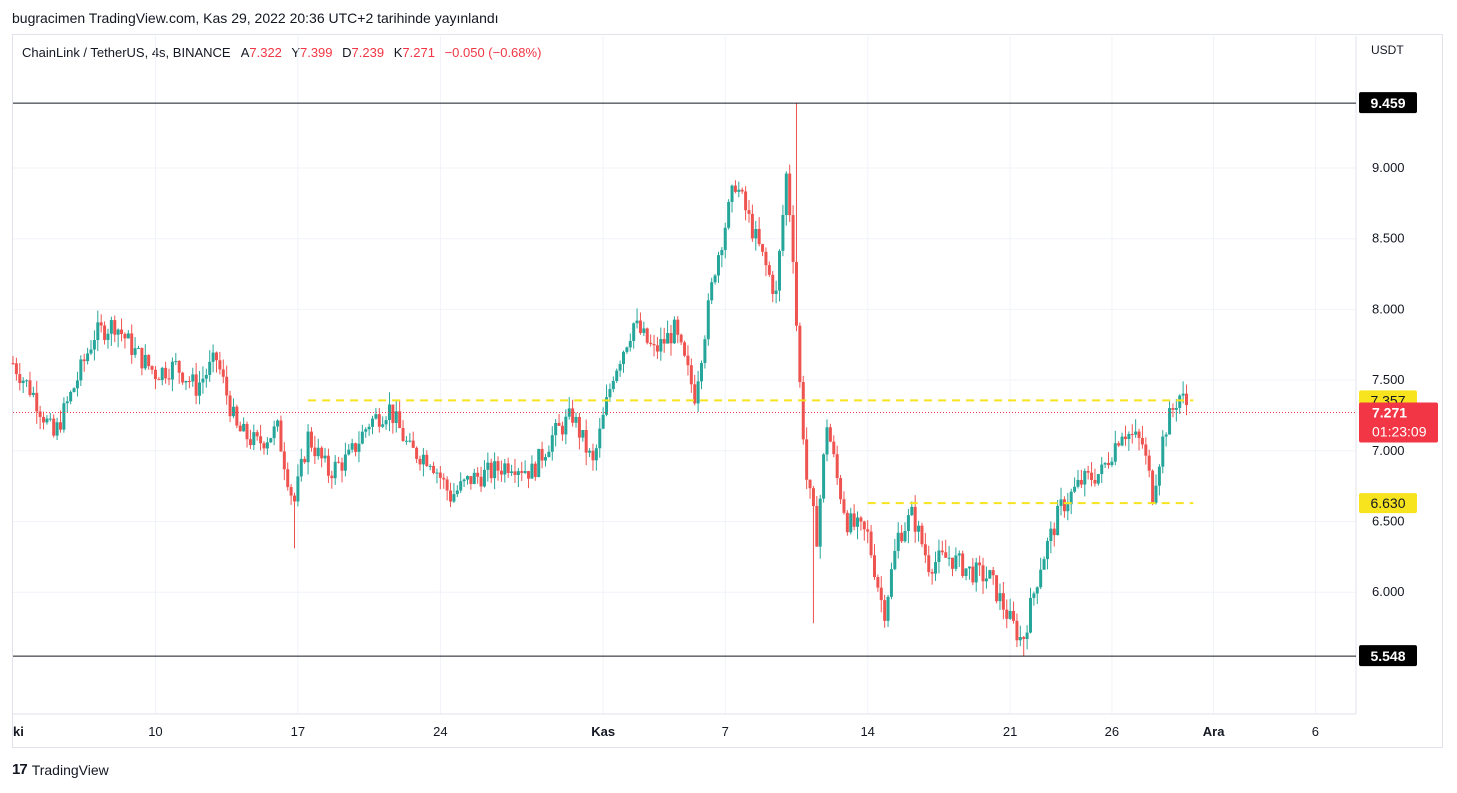 This screenshot has height=793, width=1457. I want to click on horizontal-line-price-label: 9.459, so click(1387, 103).